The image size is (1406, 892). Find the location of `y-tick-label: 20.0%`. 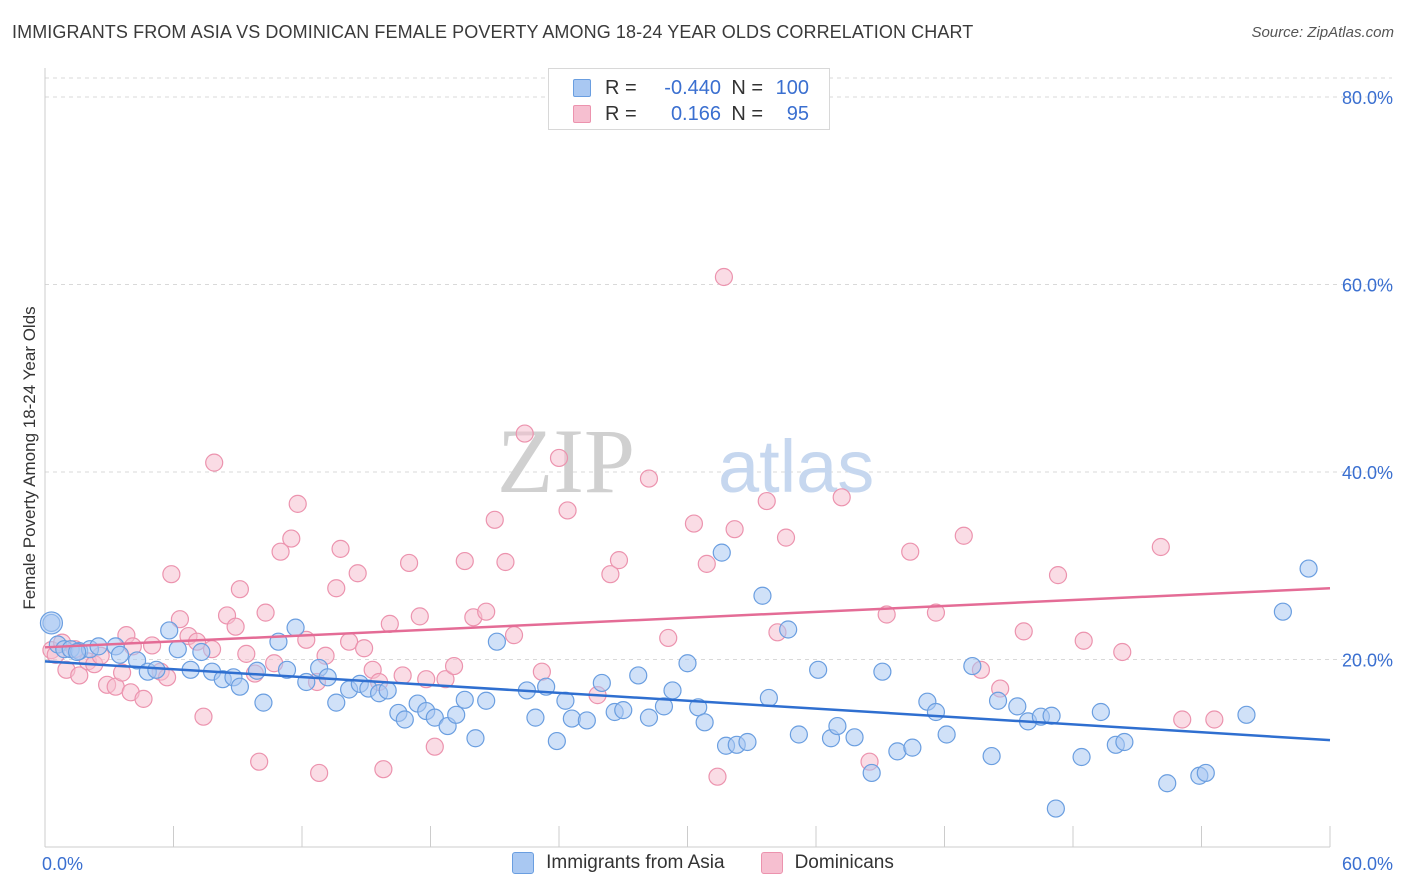

y-tick-label: 20.0% is located at coordinates (1367, 661).